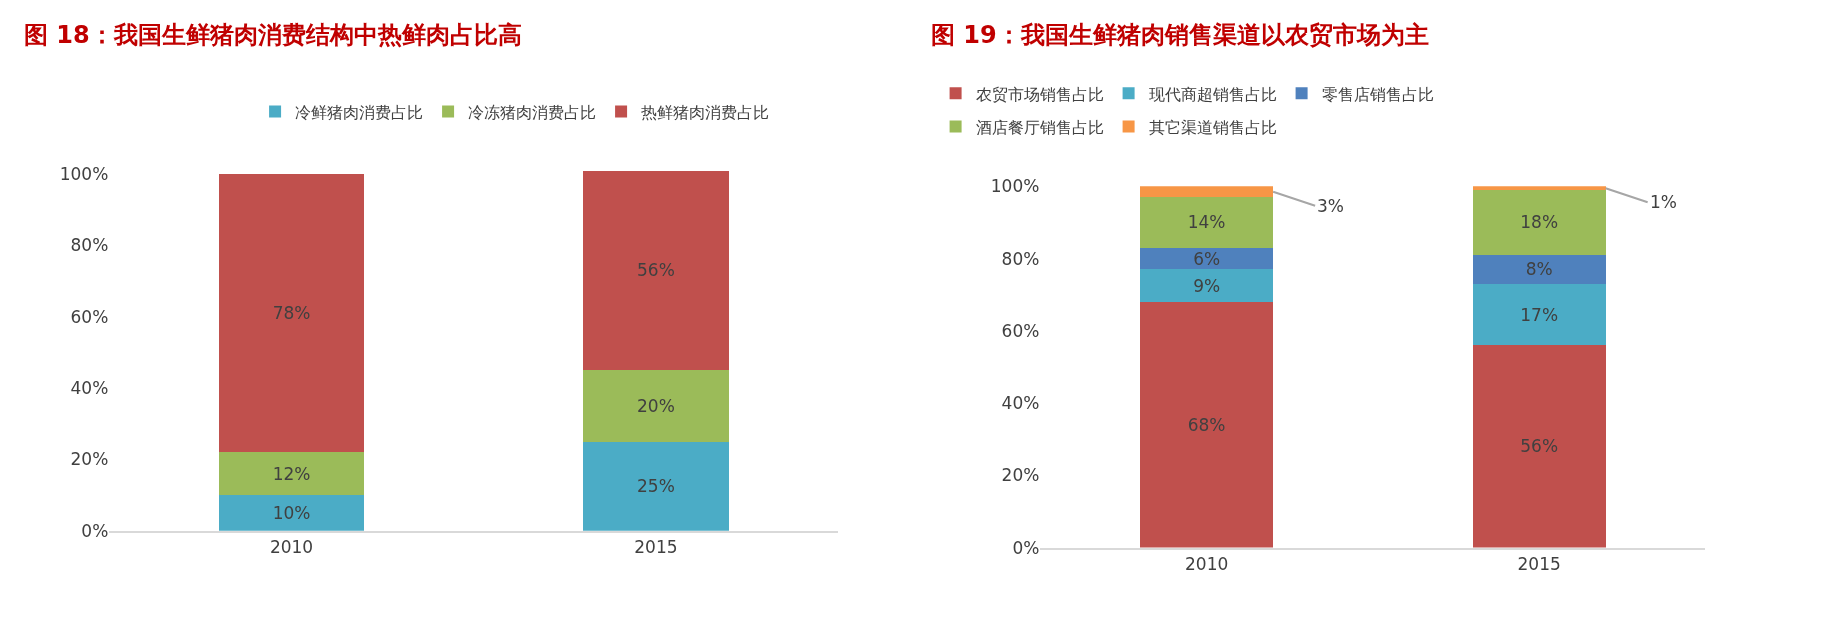  I want to click on legend-label: 农贸市场销售占比, so click(1039, 94).